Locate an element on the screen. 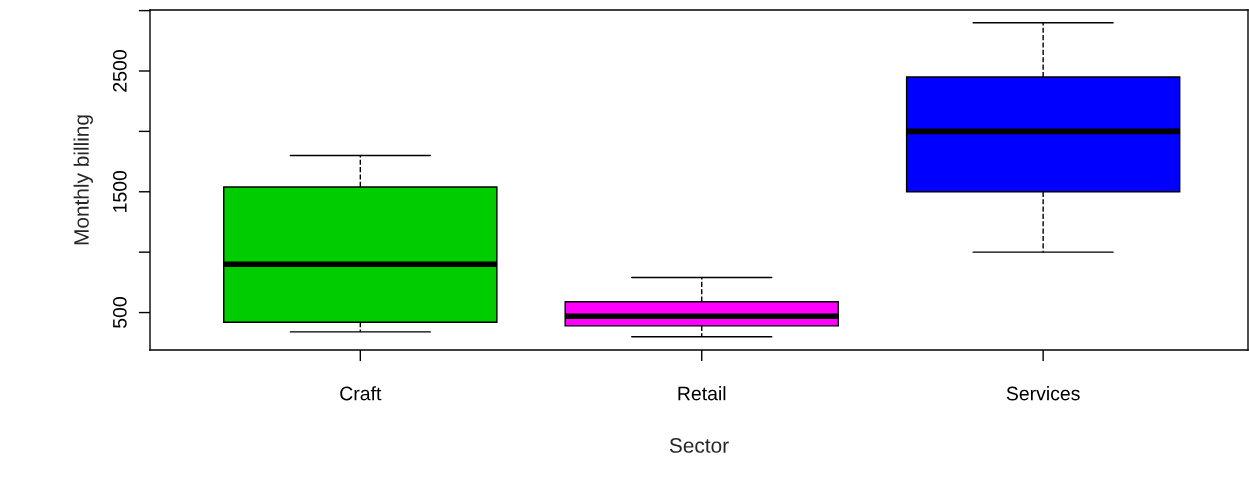  y-tick-label: 500 is located at coordinates (119, 312).